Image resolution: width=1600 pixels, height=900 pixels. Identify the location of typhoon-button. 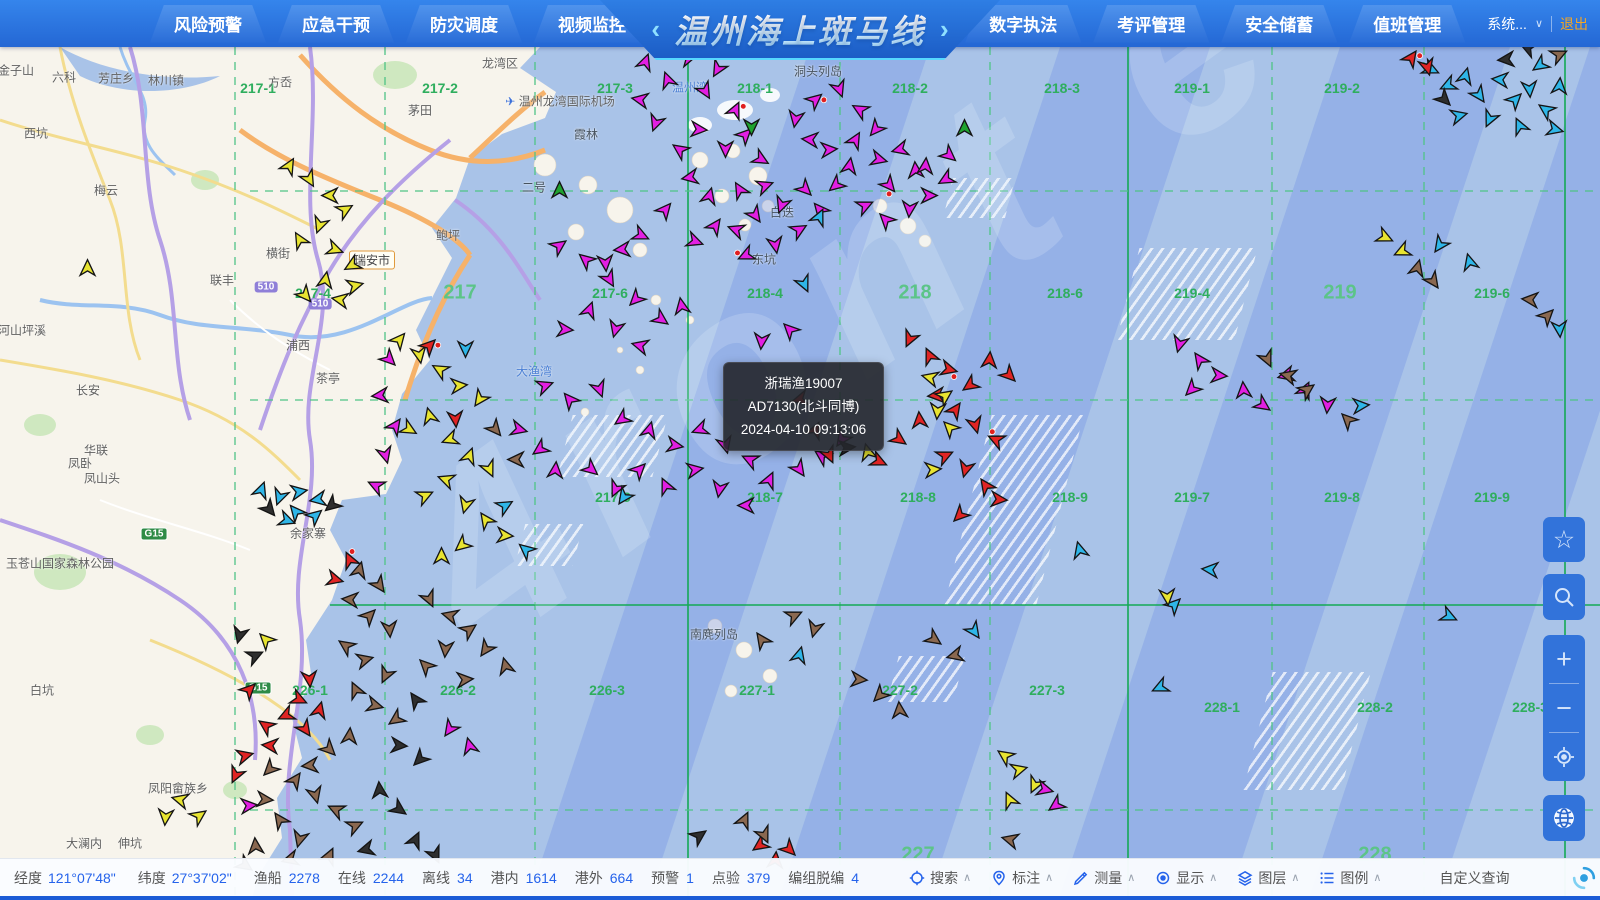
(1584, 878).